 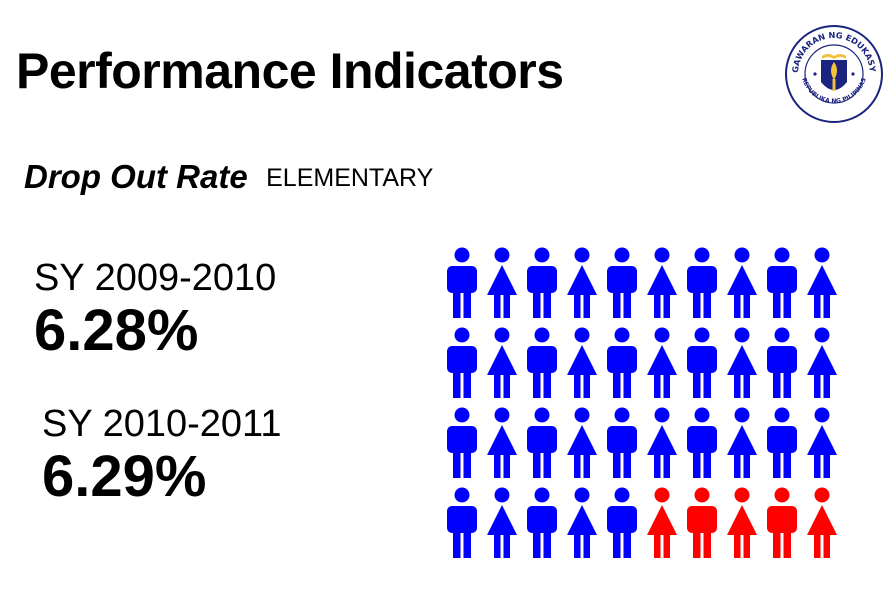 What do you see at coordinates (834, 71) in the screenshot?
I see `seal-flame-icon` at bounding box center [834, 71].